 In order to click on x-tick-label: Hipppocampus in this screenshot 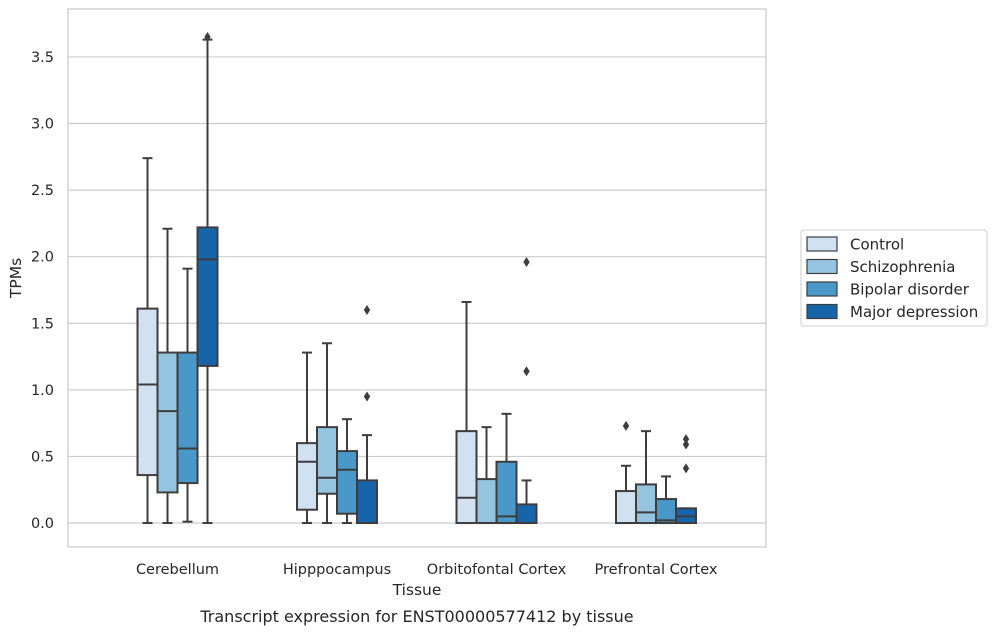, I will do `click(337, 570)`.